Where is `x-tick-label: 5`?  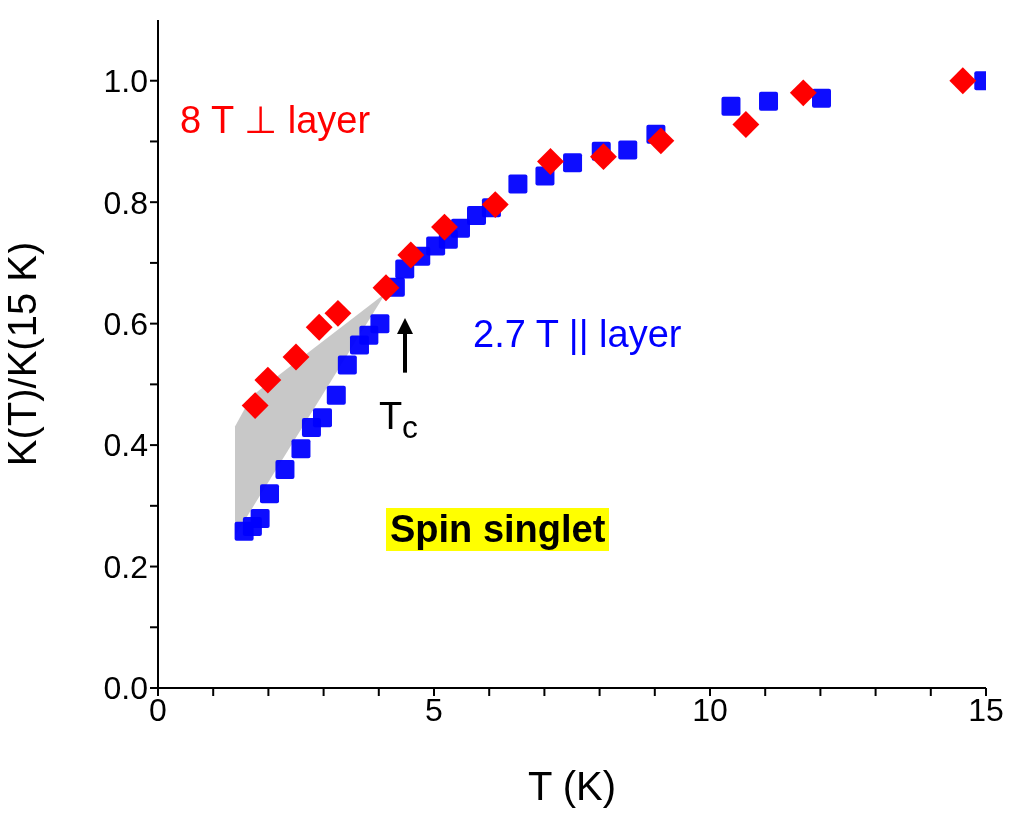 x-tick-label: 5 is located at coordinates (434, 709).